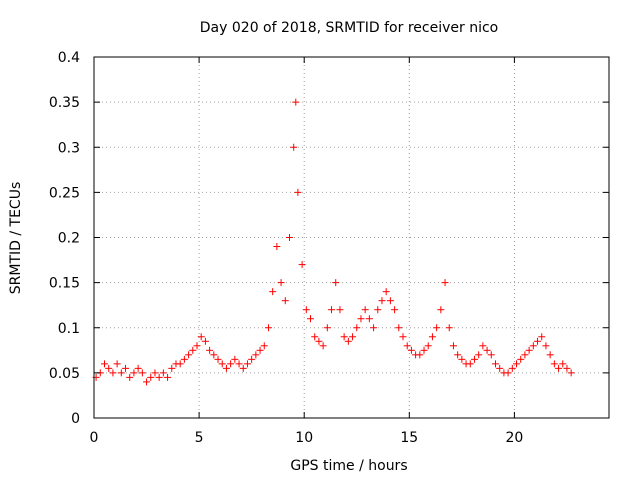  I want to click on x-tick-label: 20, so click(514, 438).